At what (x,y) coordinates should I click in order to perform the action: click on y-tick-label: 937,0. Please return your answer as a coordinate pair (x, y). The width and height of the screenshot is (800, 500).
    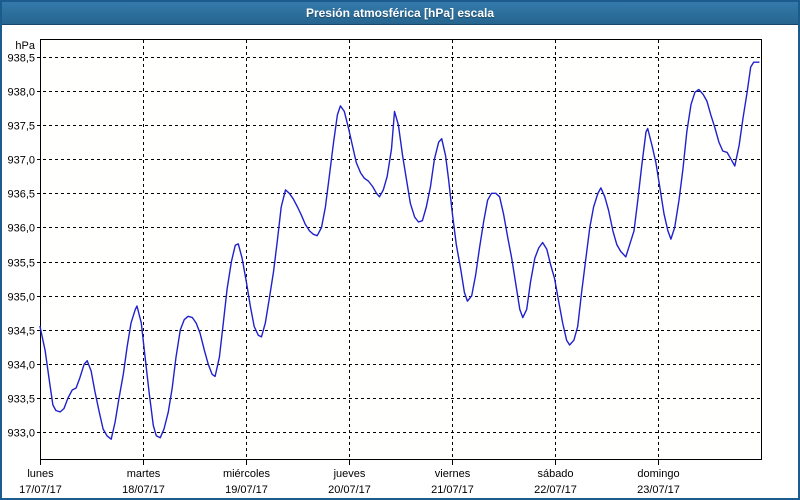
    Looking at the image, I should click on (21, 161).